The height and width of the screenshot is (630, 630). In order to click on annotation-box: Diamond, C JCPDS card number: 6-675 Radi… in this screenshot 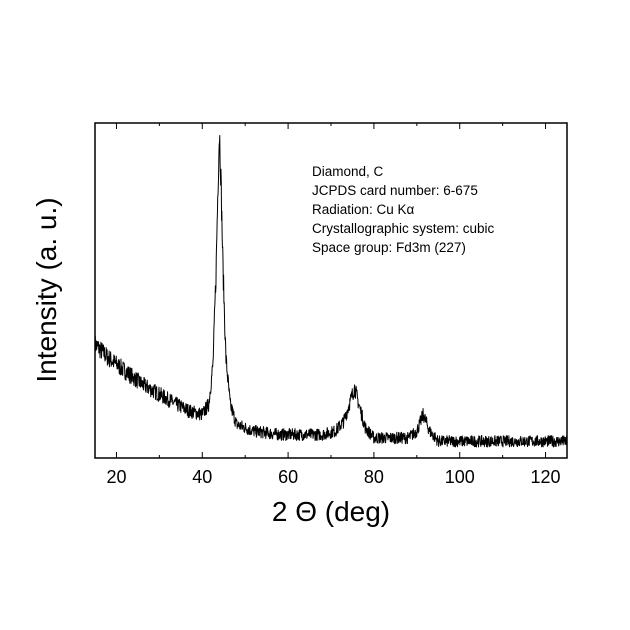, I will do `click(403, 209)`.